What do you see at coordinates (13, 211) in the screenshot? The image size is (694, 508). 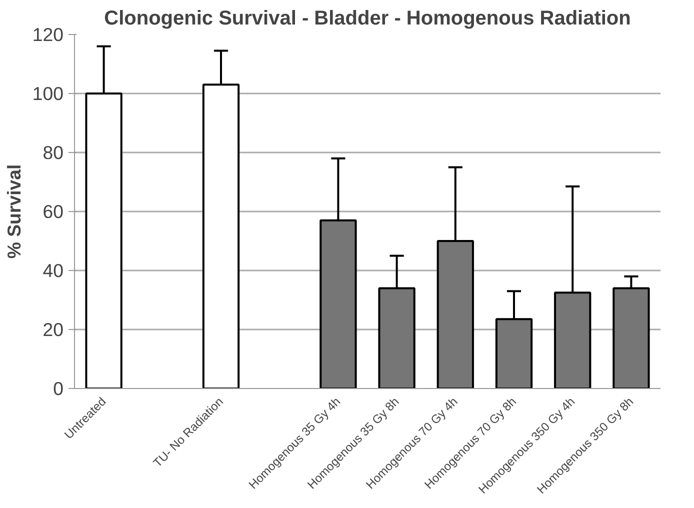 I see `y-axis-title: % Survival` at bounding box center [13, 211].